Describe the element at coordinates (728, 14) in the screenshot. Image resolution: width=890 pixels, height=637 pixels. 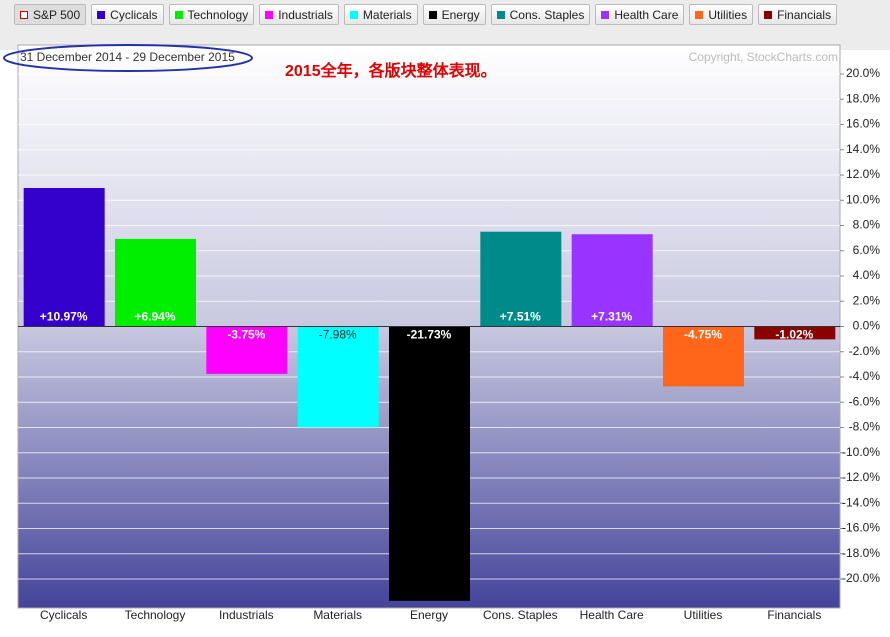
I see `legend-label: Utilities` at that location.